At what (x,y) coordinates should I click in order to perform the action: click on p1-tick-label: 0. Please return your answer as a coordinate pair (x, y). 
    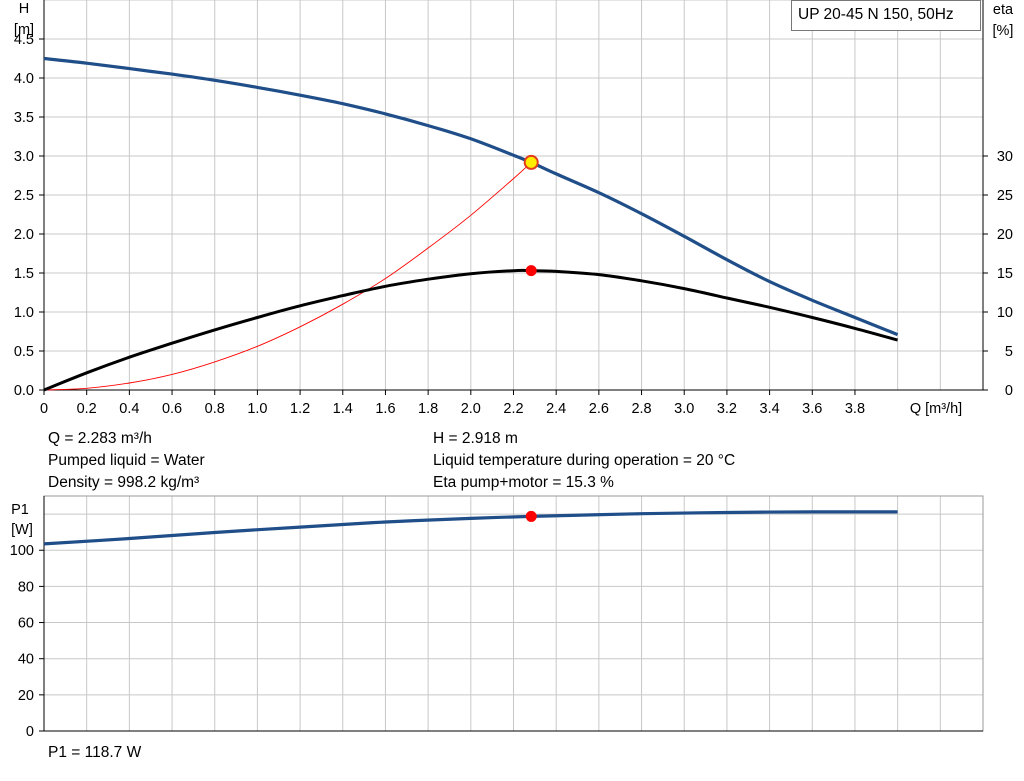
    Looking at the image, I should click on (30, 732).